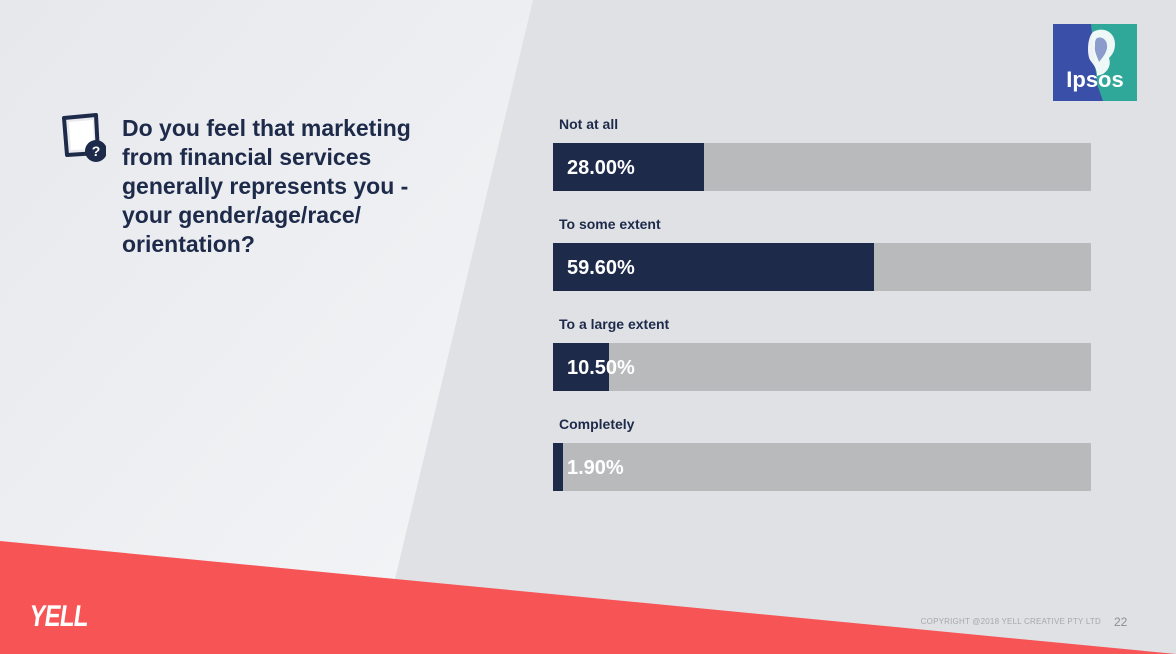 Image resolution: width=1176 pixels, height=654 pixels. What do you see at coordinates (601, 268) in the screenshot?
I see `data-label: 59.60%` at bounding box center [601, 268].